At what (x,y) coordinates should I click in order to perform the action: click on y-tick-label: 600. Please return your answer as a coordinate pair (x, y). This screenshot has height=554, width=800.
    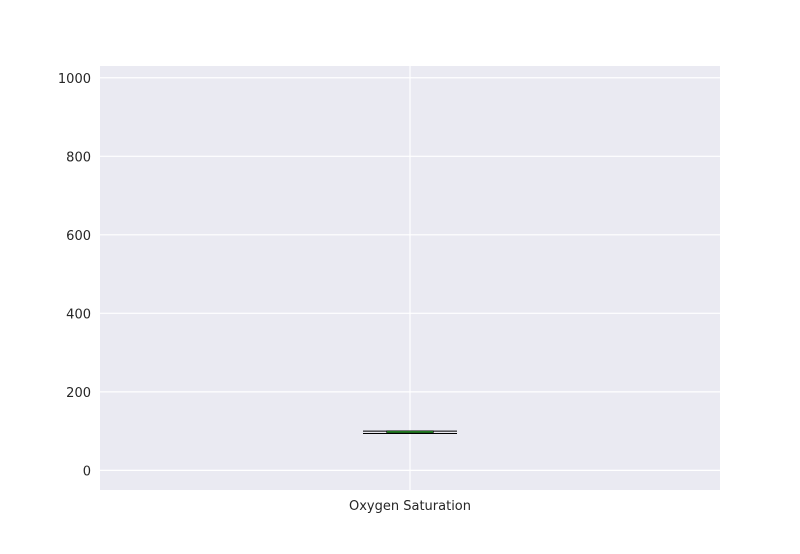
    Looking at the image, I should click on (78, 236).